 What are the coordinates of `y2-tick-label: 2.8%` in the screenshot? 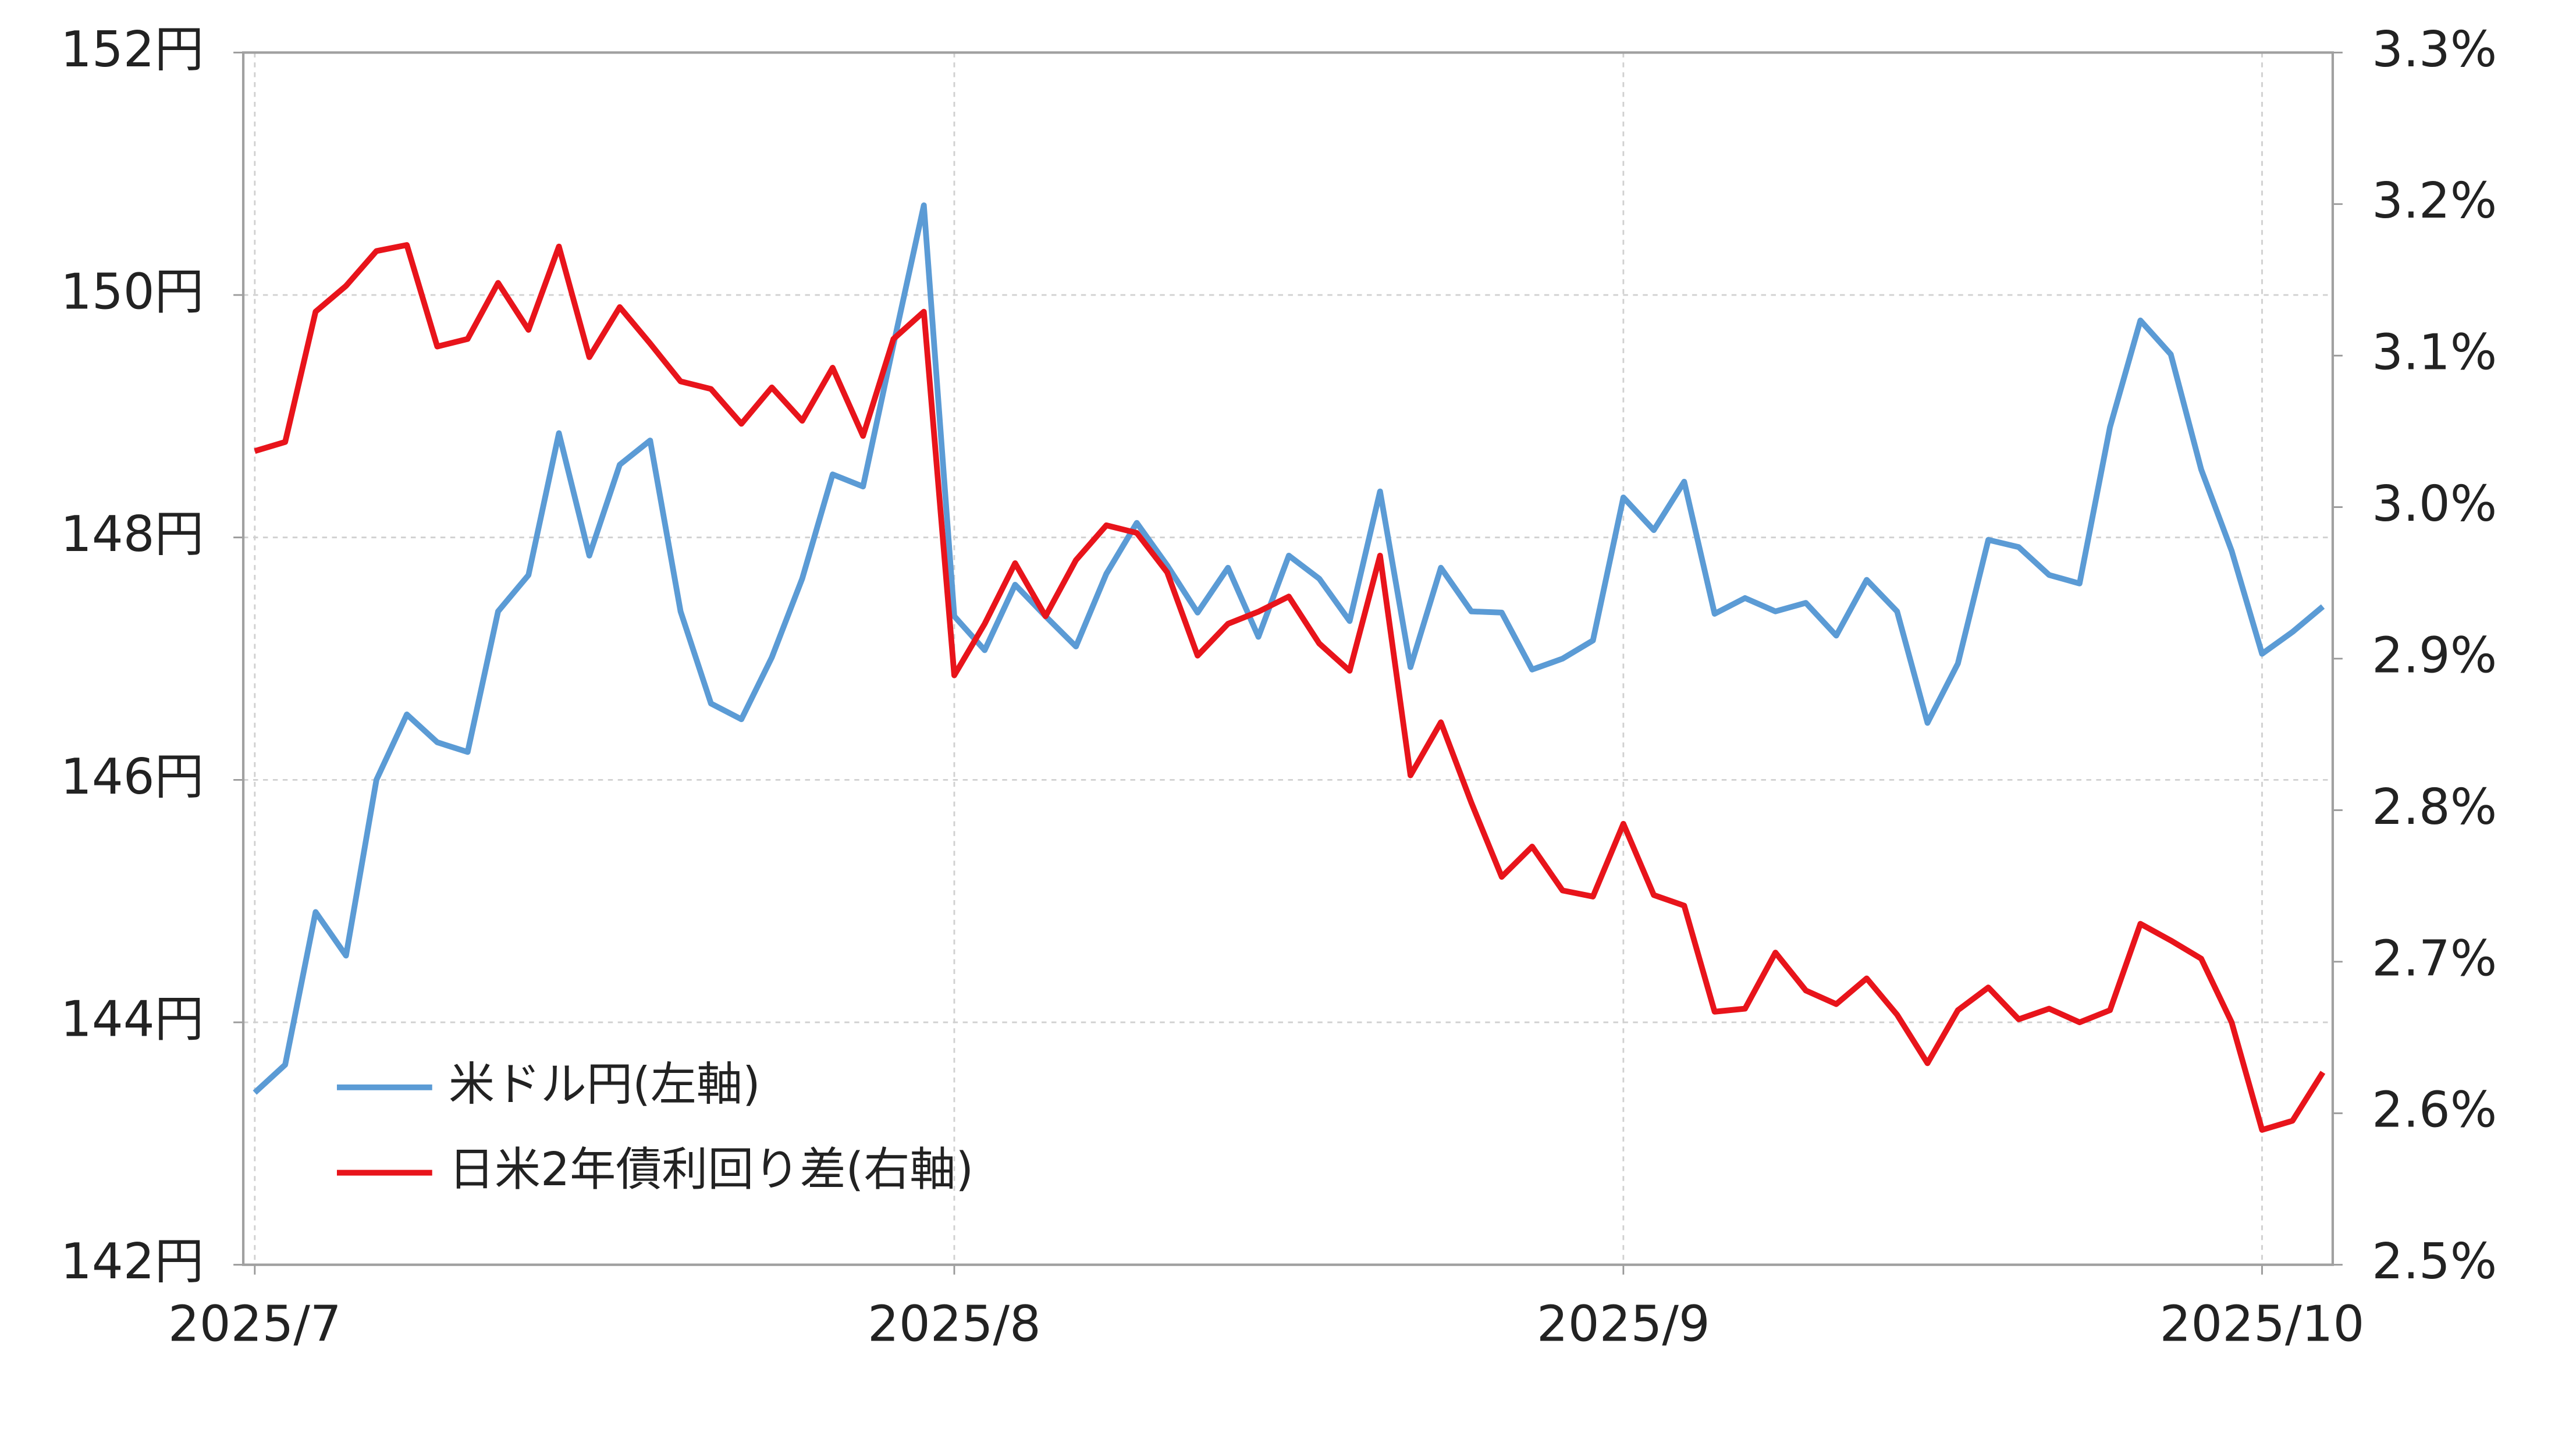 It's located at (2434, 807).